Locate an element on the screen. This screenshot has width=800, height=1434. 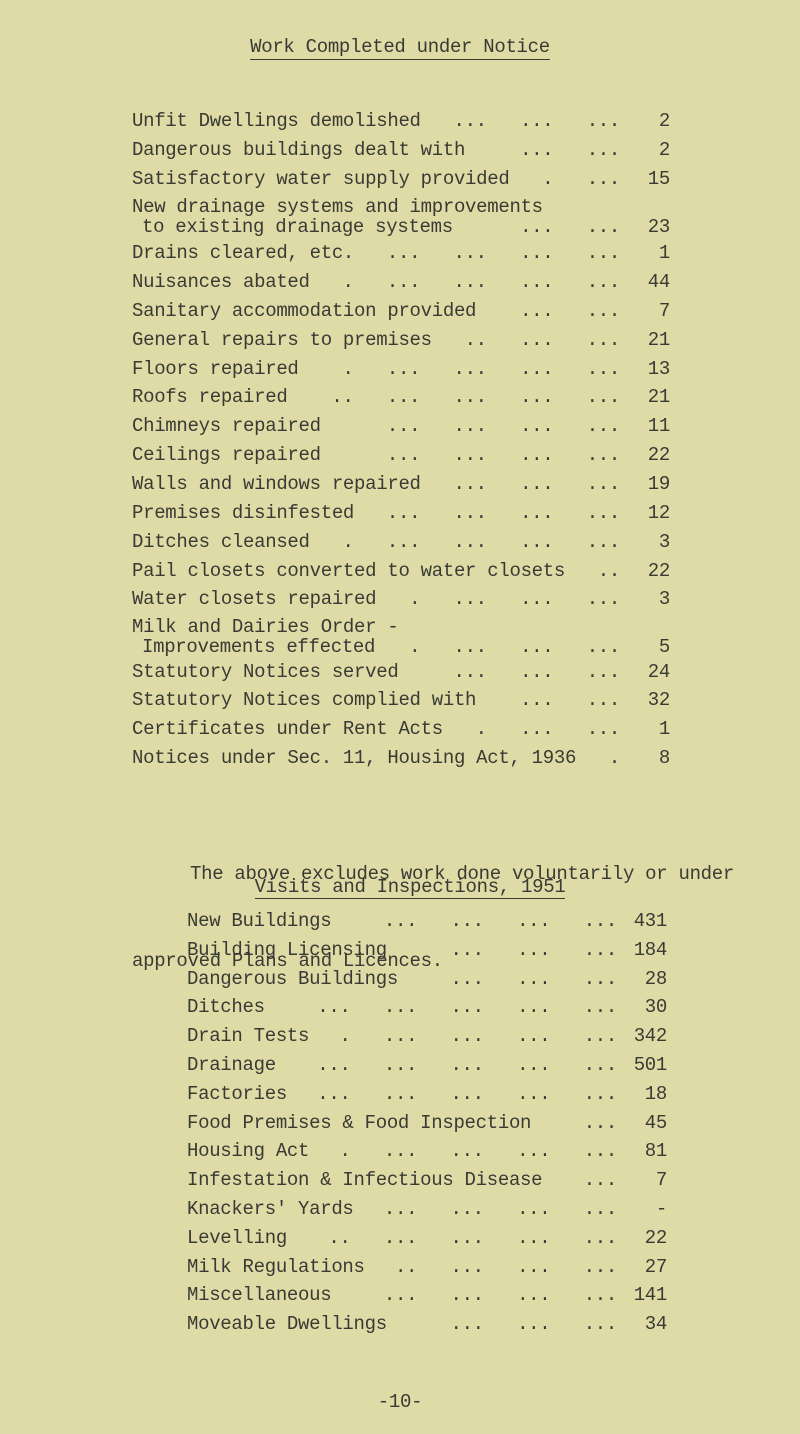
item-label: Unfit Dwellings demolished is located at coordinates (276, 121).